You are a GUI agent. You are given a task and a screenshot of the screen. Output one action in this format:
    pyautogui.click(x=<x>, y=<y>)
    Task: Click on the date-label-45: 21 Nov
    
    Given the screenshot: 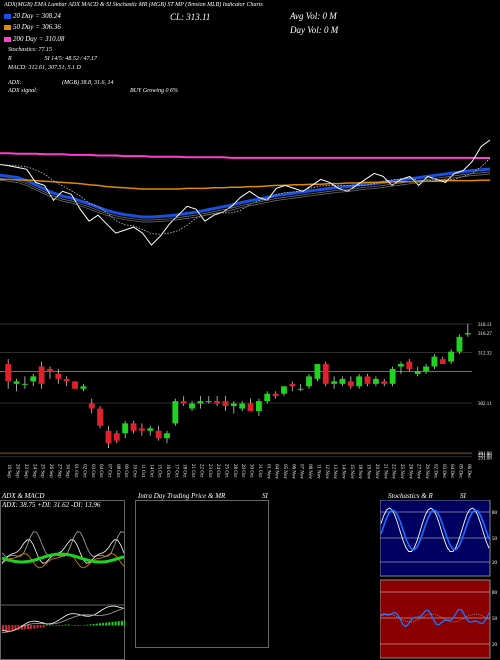 What is the action you would take?
    pyautogui.click(x=384, y=471)
    